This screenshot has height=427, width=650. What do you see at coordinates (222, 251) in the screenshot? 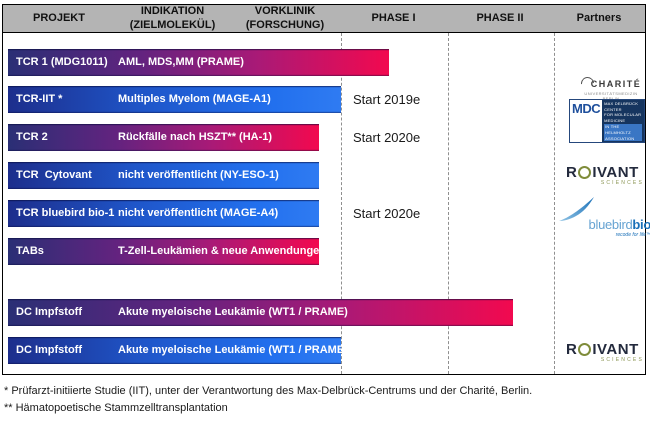
I see `indication-label: T-Zell-Leukämien & neue Anwendungen` at bounding box center [222, 251].